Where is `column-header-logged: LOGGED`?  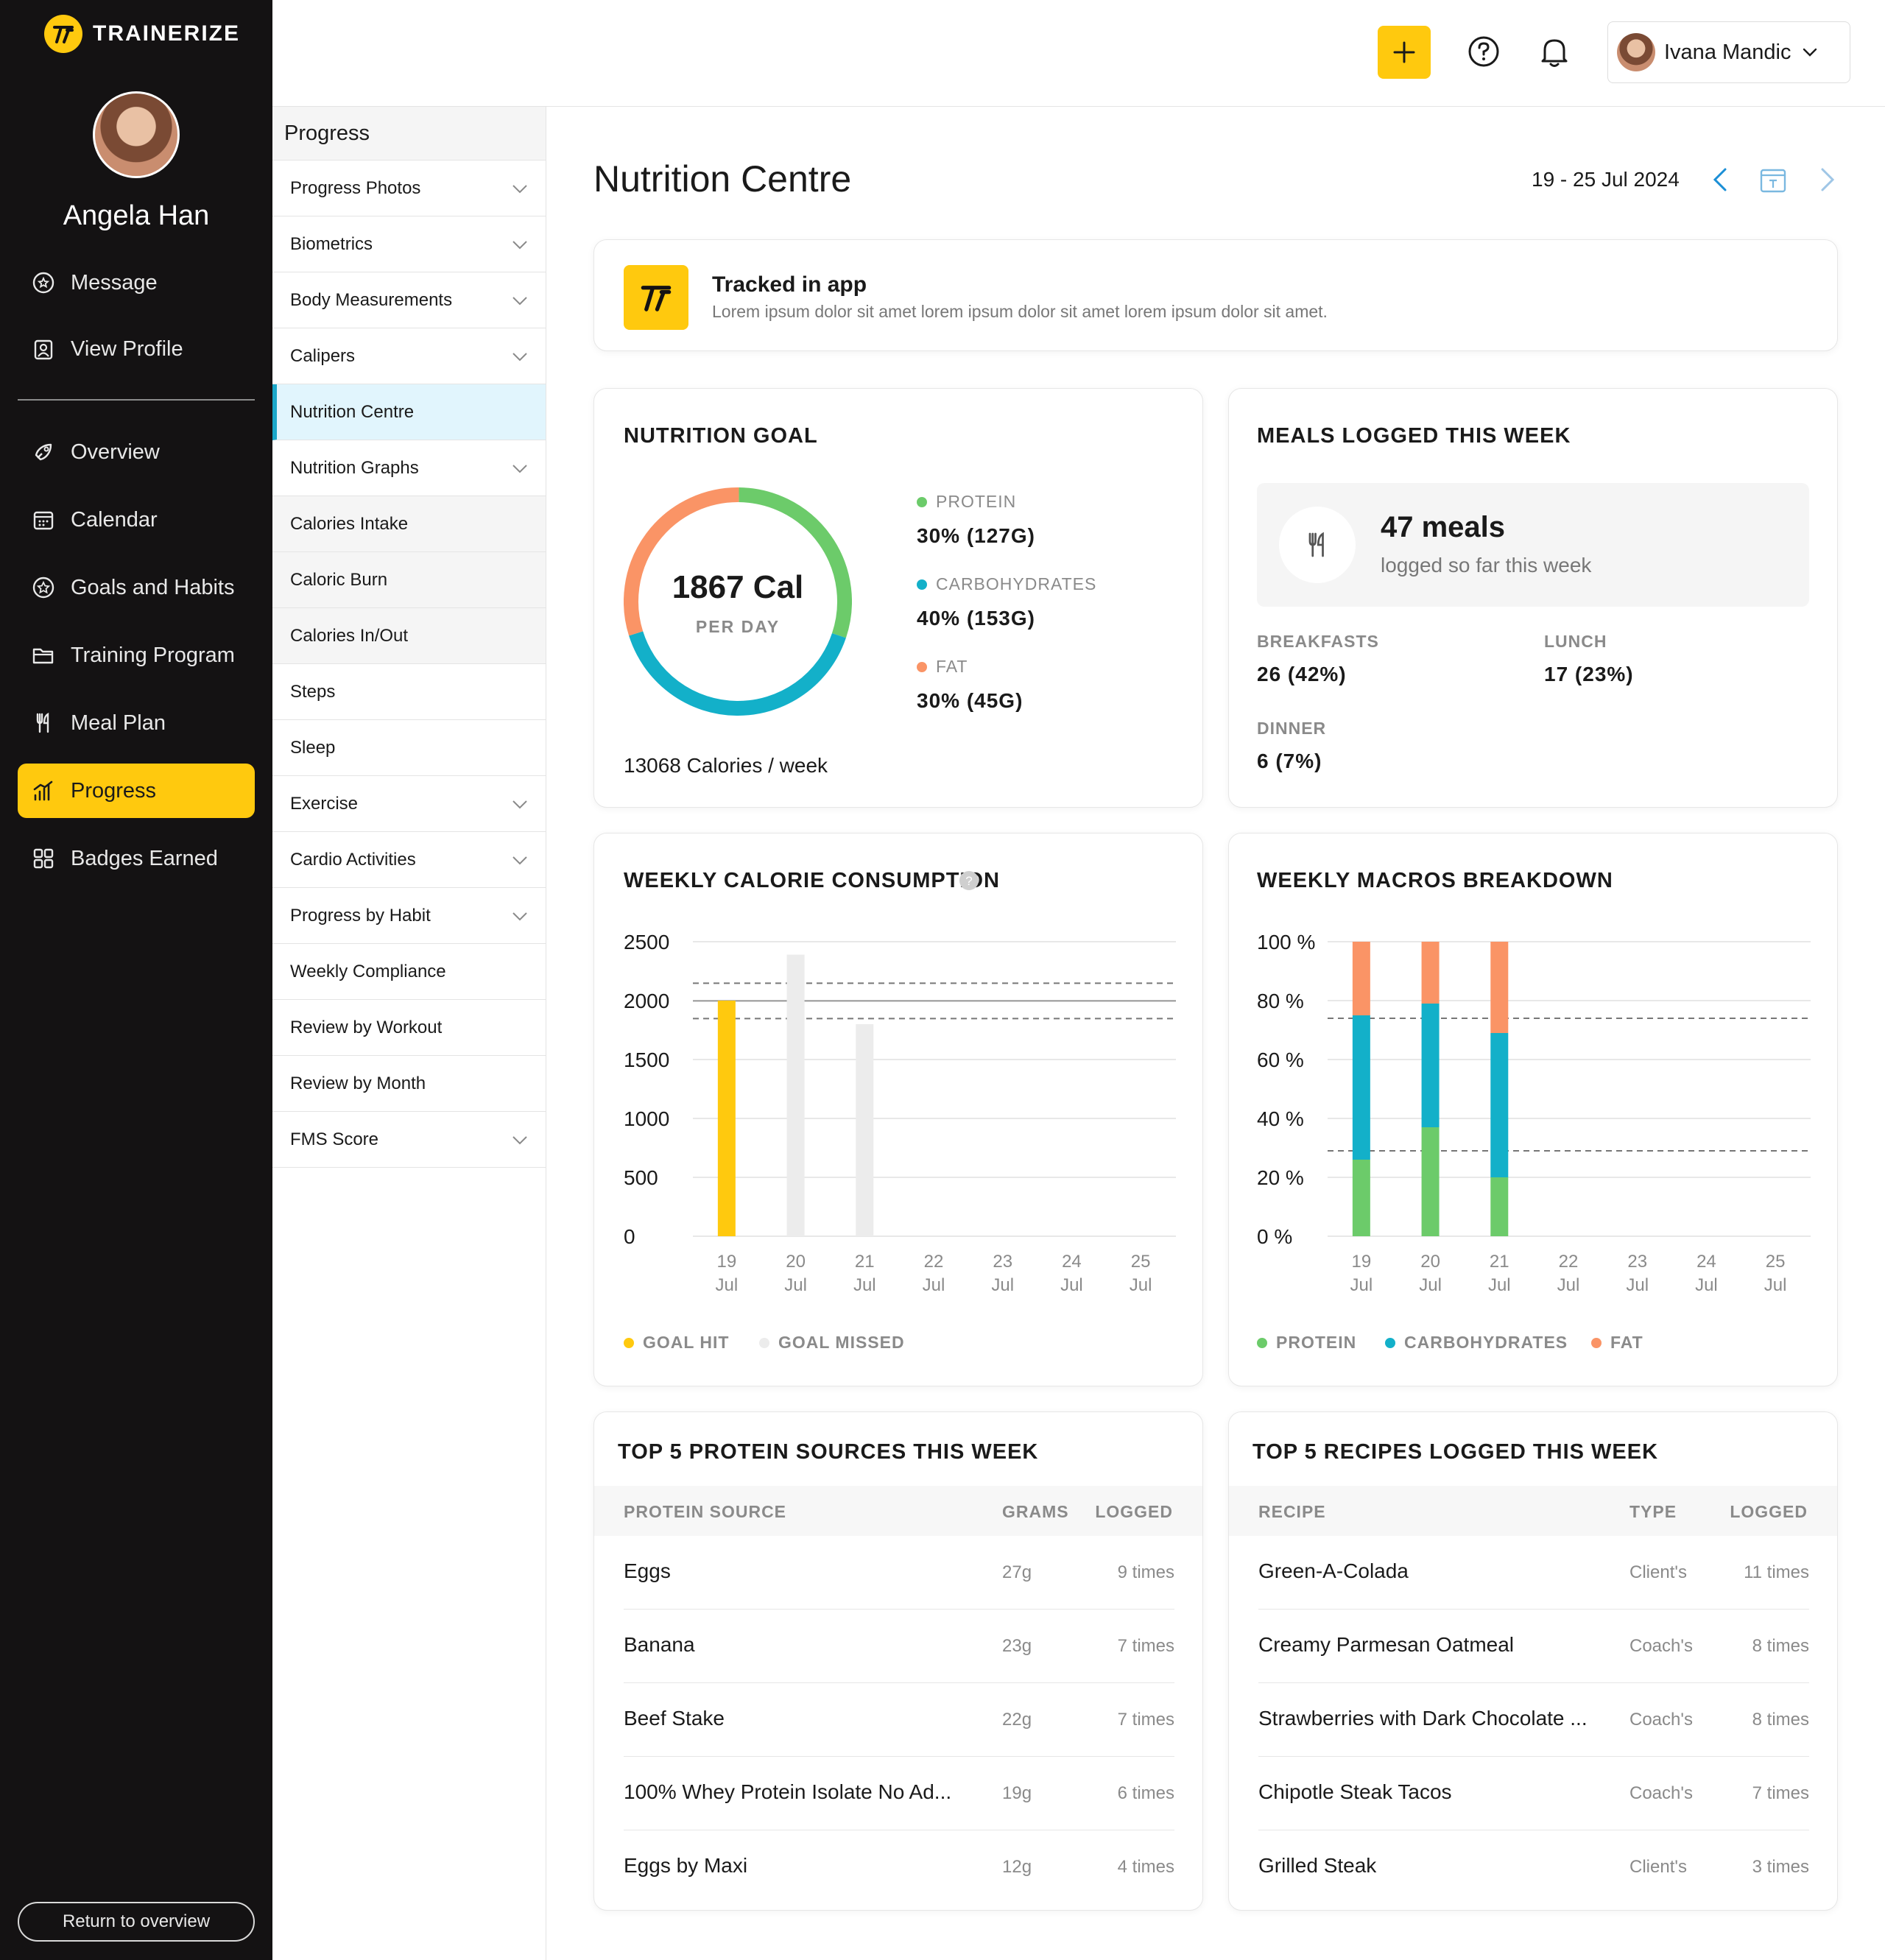 column-header-logged: LOGGED is located at coordinates (1134, 1511).